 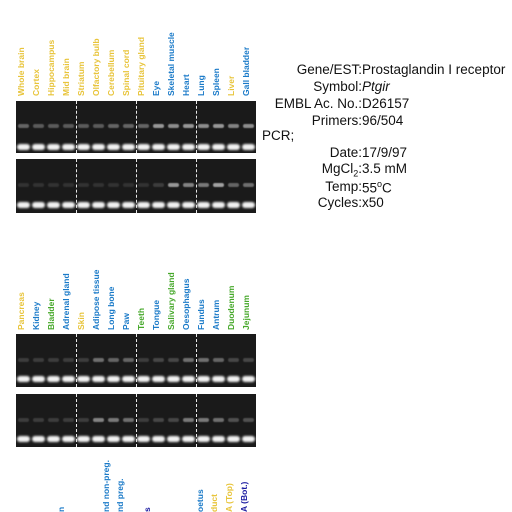 I want to click on primers-value: 96/504, so click(x=383, y=120).